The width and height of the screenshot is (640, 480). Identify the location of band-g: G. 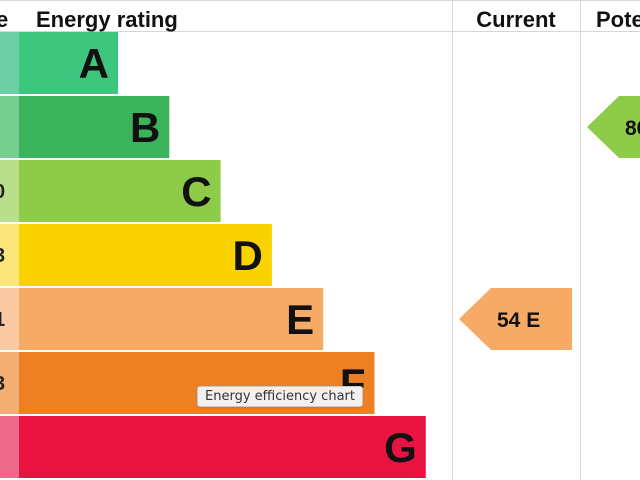
(213, 447).